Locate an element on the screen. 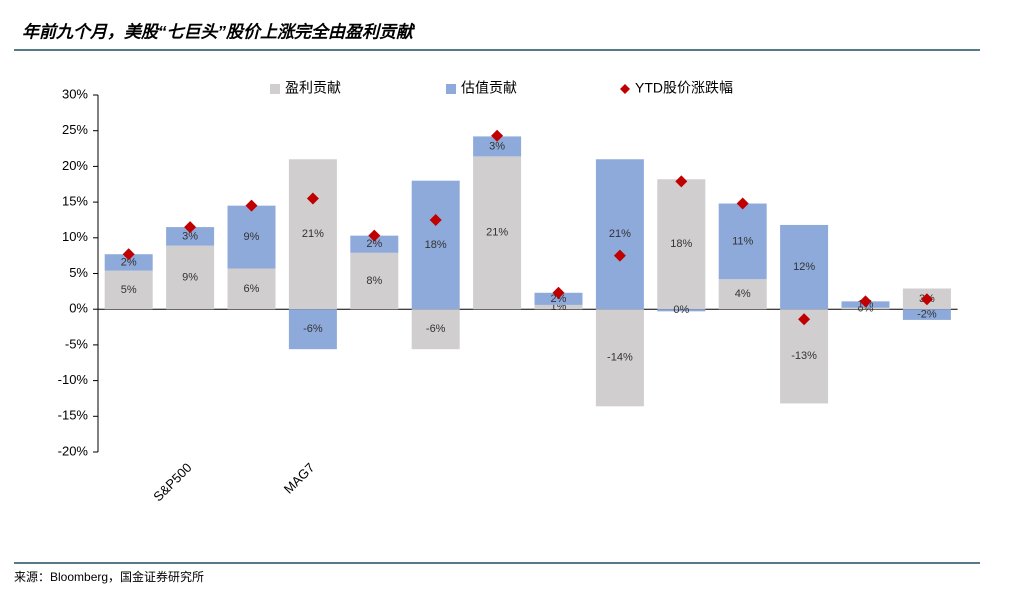 The image size is (1024, 594). source: 来源：Bloomberg，国金证券研究所 is located at coordinates (109, 576).